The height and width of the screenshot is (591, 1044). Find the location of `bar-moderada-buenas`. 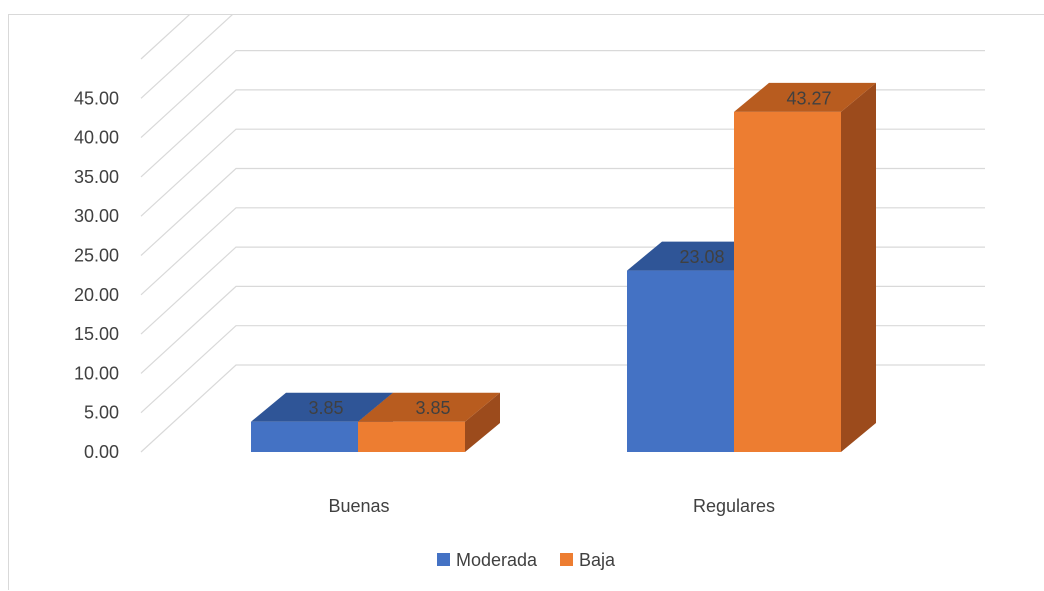

bar-moderada-buenas is located at coordinates (304, 436).